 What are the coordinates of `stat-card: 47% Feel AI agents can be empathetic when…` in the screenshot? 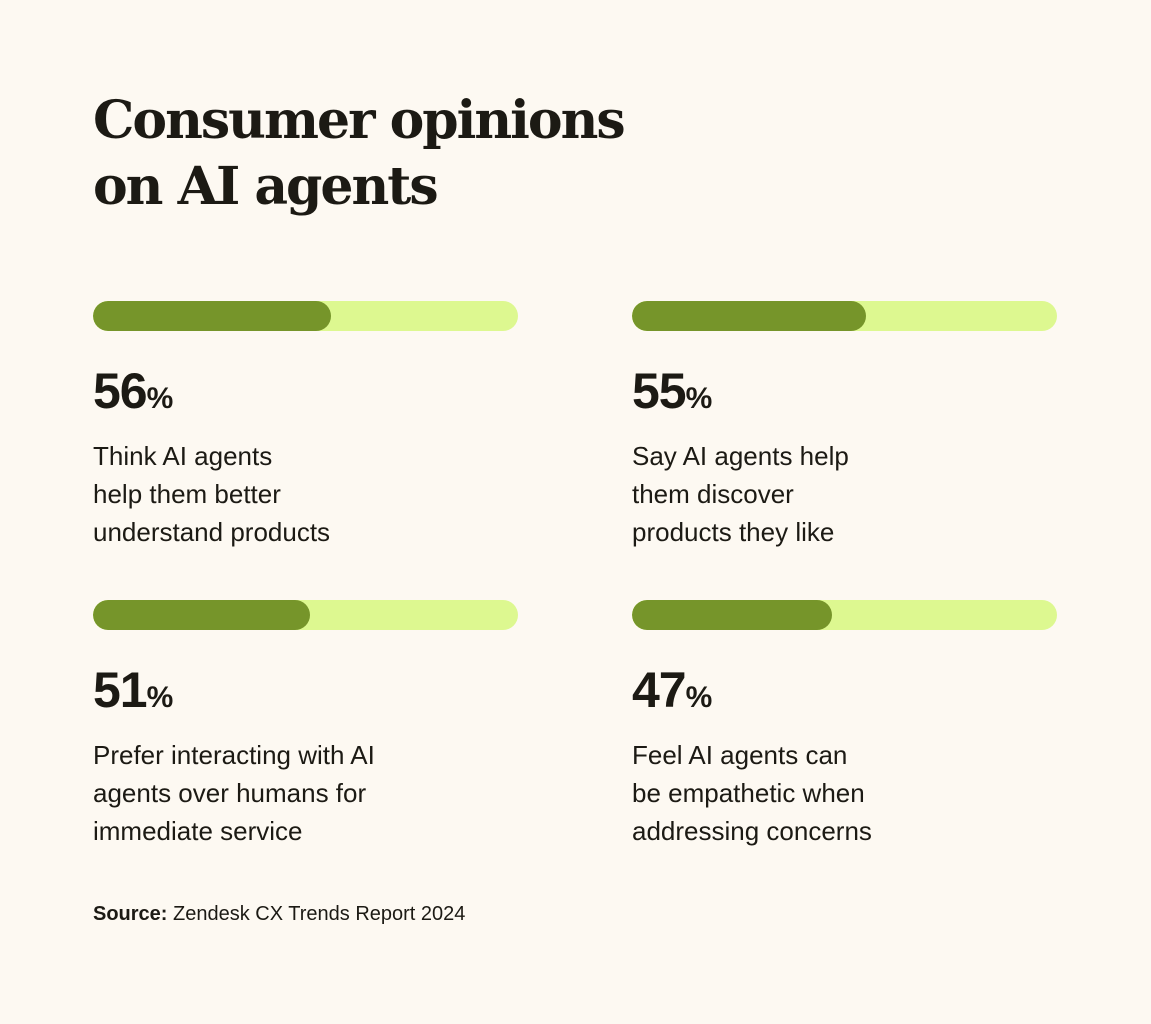 It's located at (844, 725).